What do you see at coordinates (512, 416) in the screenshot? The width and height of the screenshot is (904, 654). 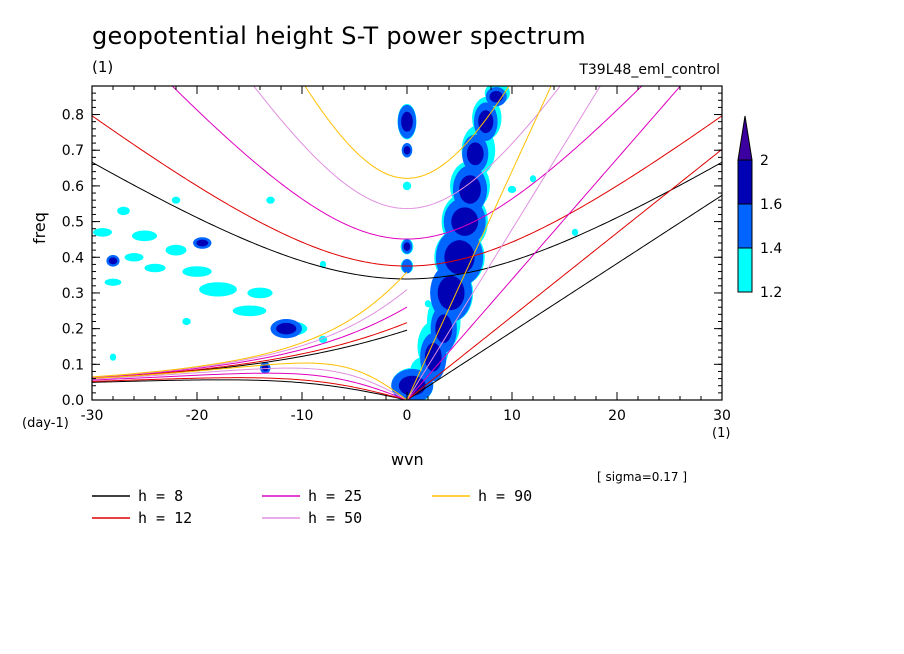 I see `x-tick-label: 10` at bounding box center [512, 416].